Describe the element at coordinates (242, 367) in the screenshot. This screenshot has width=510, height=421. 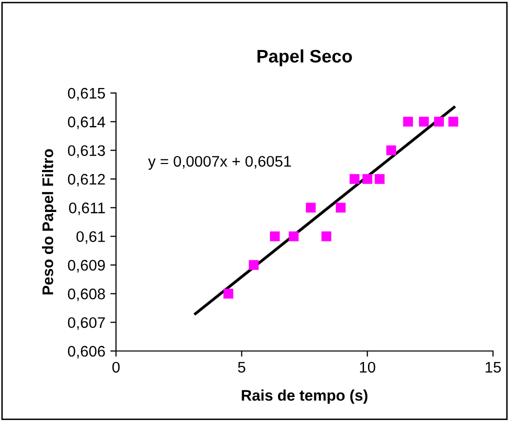
I see `x-tick-label: 5` at that location.